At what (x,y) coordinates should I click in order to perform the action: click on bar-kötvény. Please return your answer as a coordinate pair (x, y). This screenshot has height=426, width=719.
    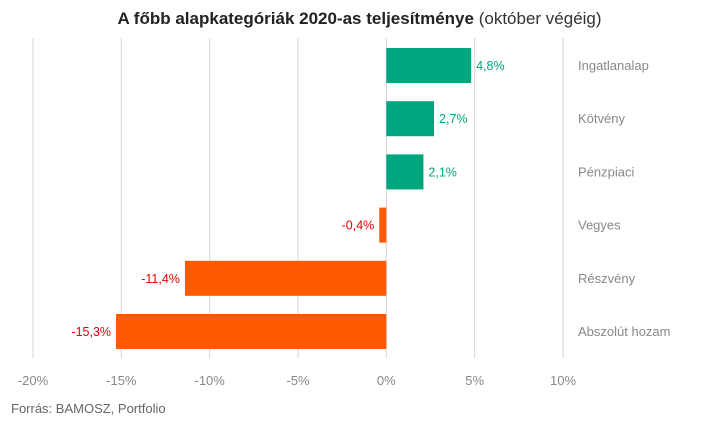
    Looking at the image, I should click on (410, 119).